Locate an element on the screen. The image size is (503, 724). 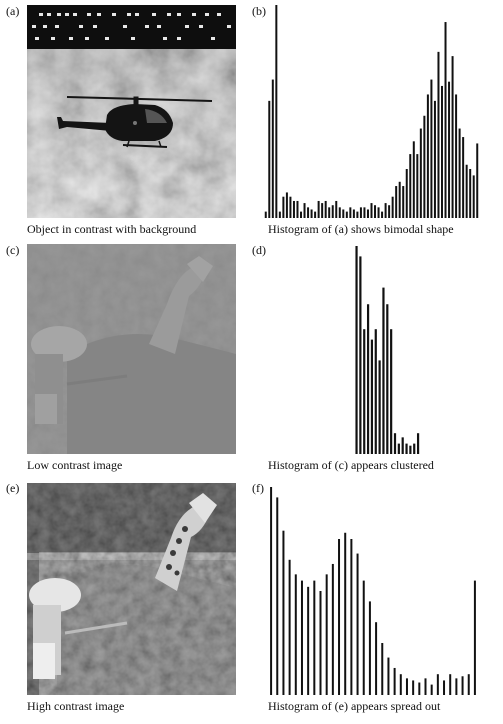
panel-letter-a: (a) is located at coordinates (13, 11).